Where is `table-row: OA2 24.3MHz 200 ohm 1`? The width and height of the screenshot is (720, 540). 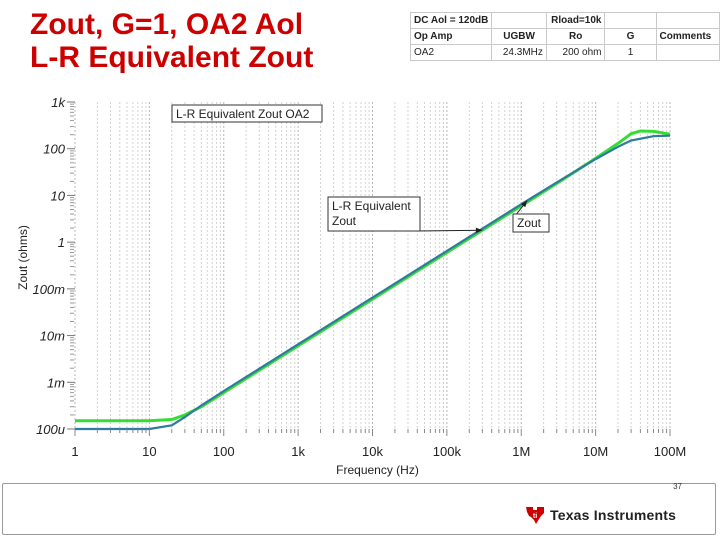
table-row: OA2 24.3MHz 200 ohm 1 is located at coordinates (564, 52).